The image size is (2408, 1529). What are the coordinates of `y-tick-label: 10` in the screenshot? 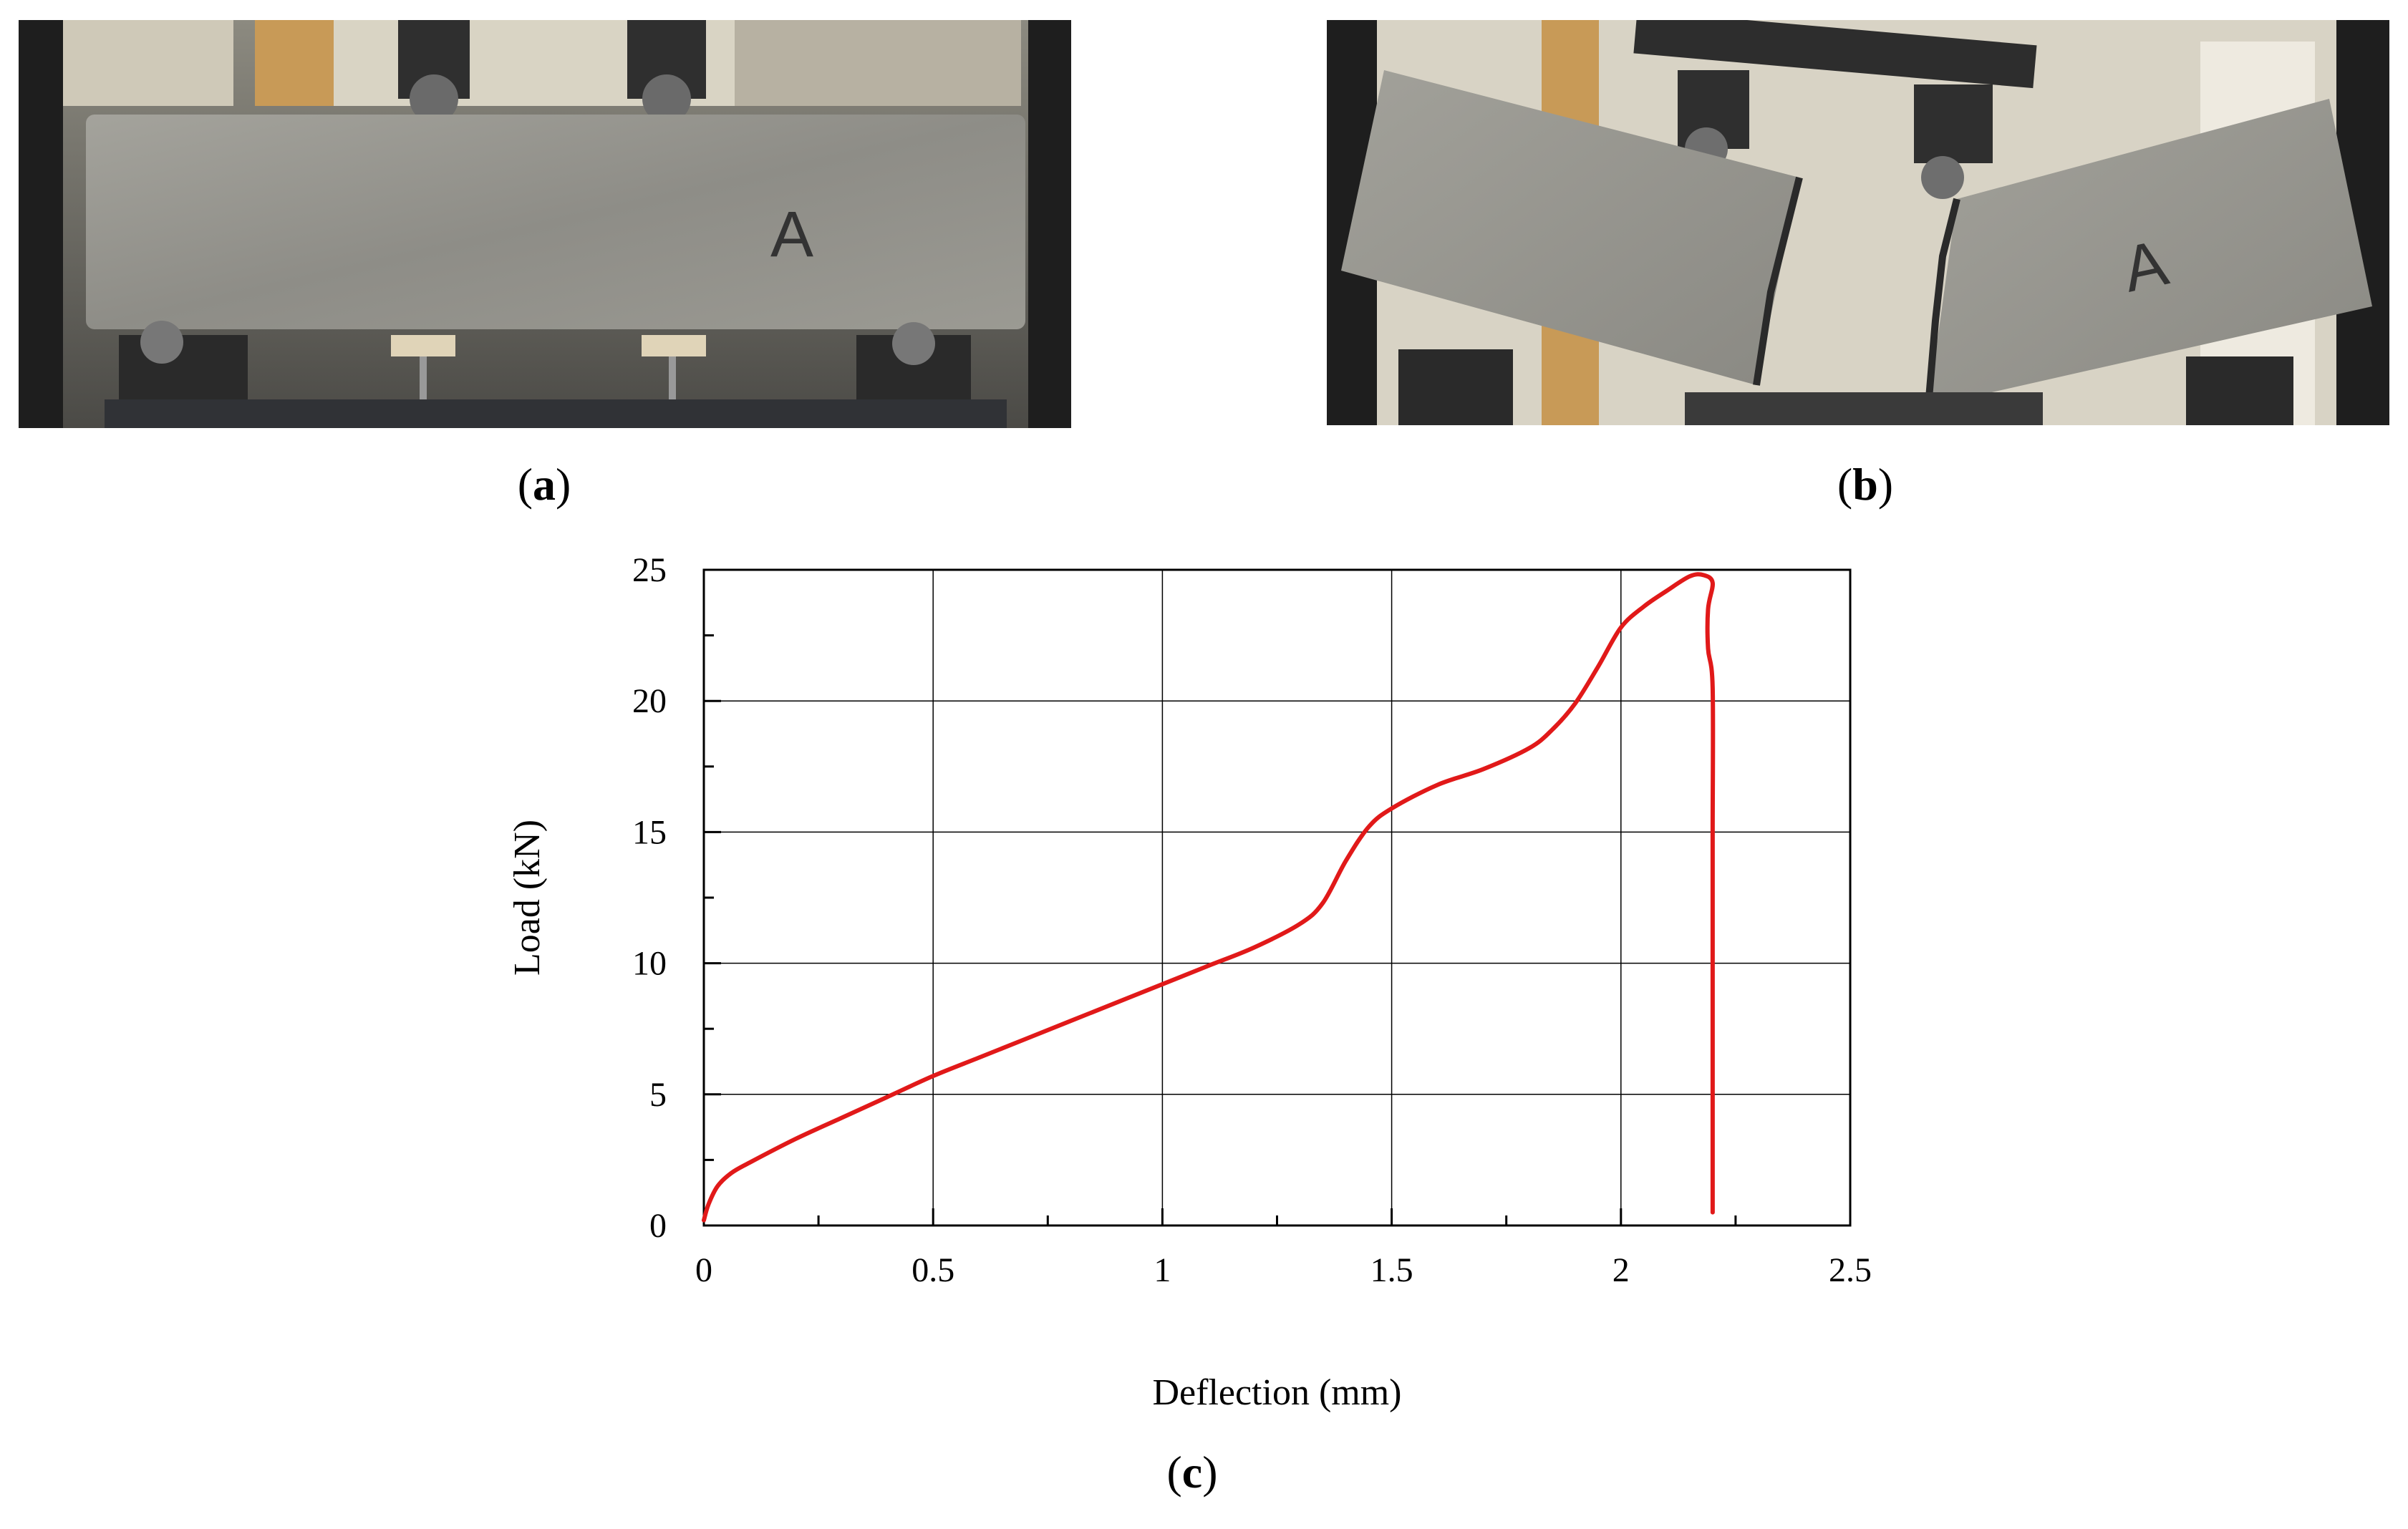 It's located at (649, 964).